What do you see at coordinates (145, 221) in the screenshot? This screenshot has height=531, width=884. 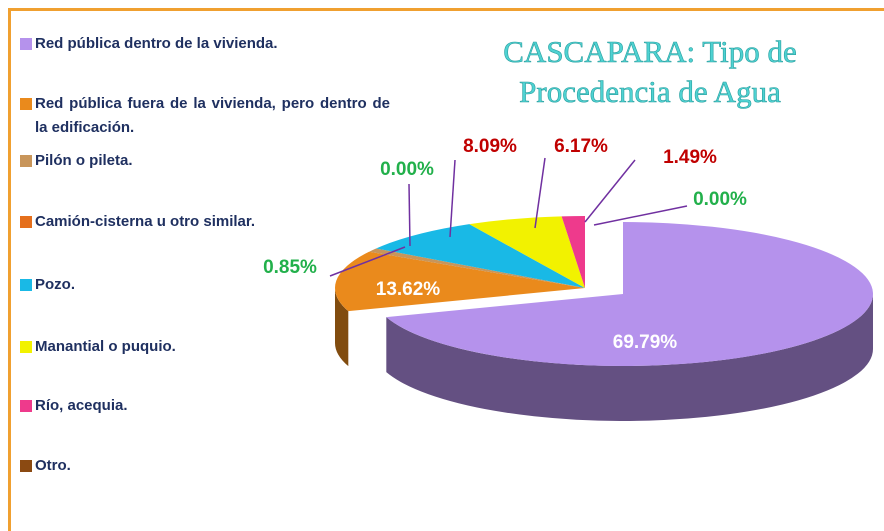 I see `legend-label: Camión-cisterna u otro similar.` at bounding box center [145, 221].